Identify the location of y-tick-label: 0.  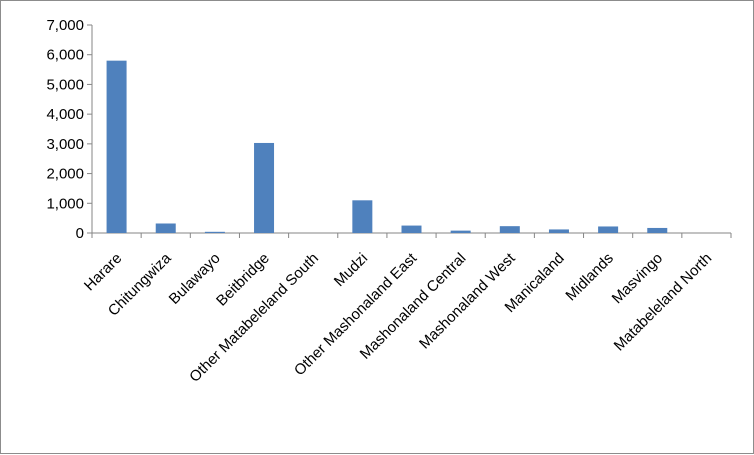
(80, 233).